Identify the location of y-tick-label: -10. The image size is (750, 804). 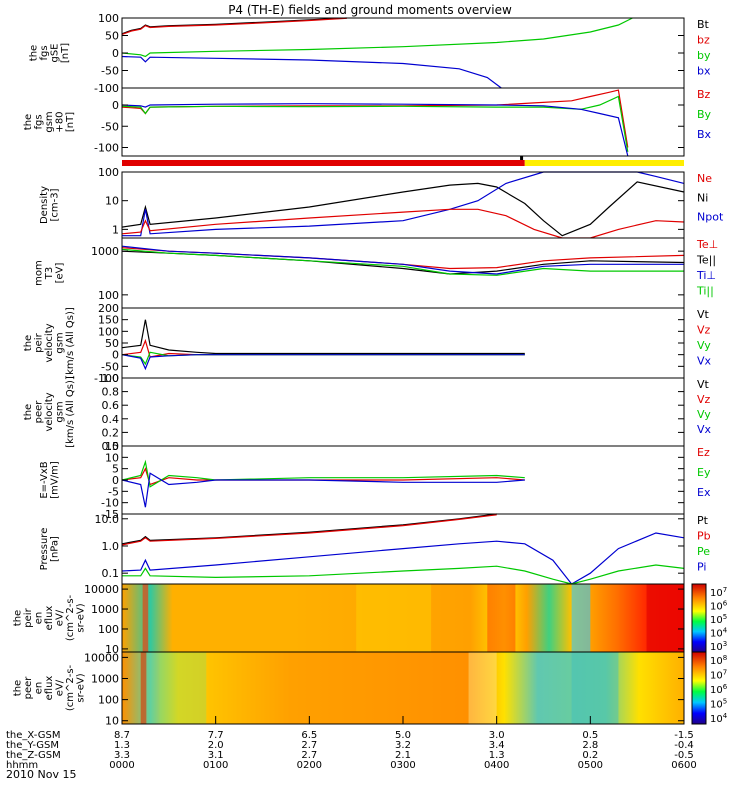
(110, 503).